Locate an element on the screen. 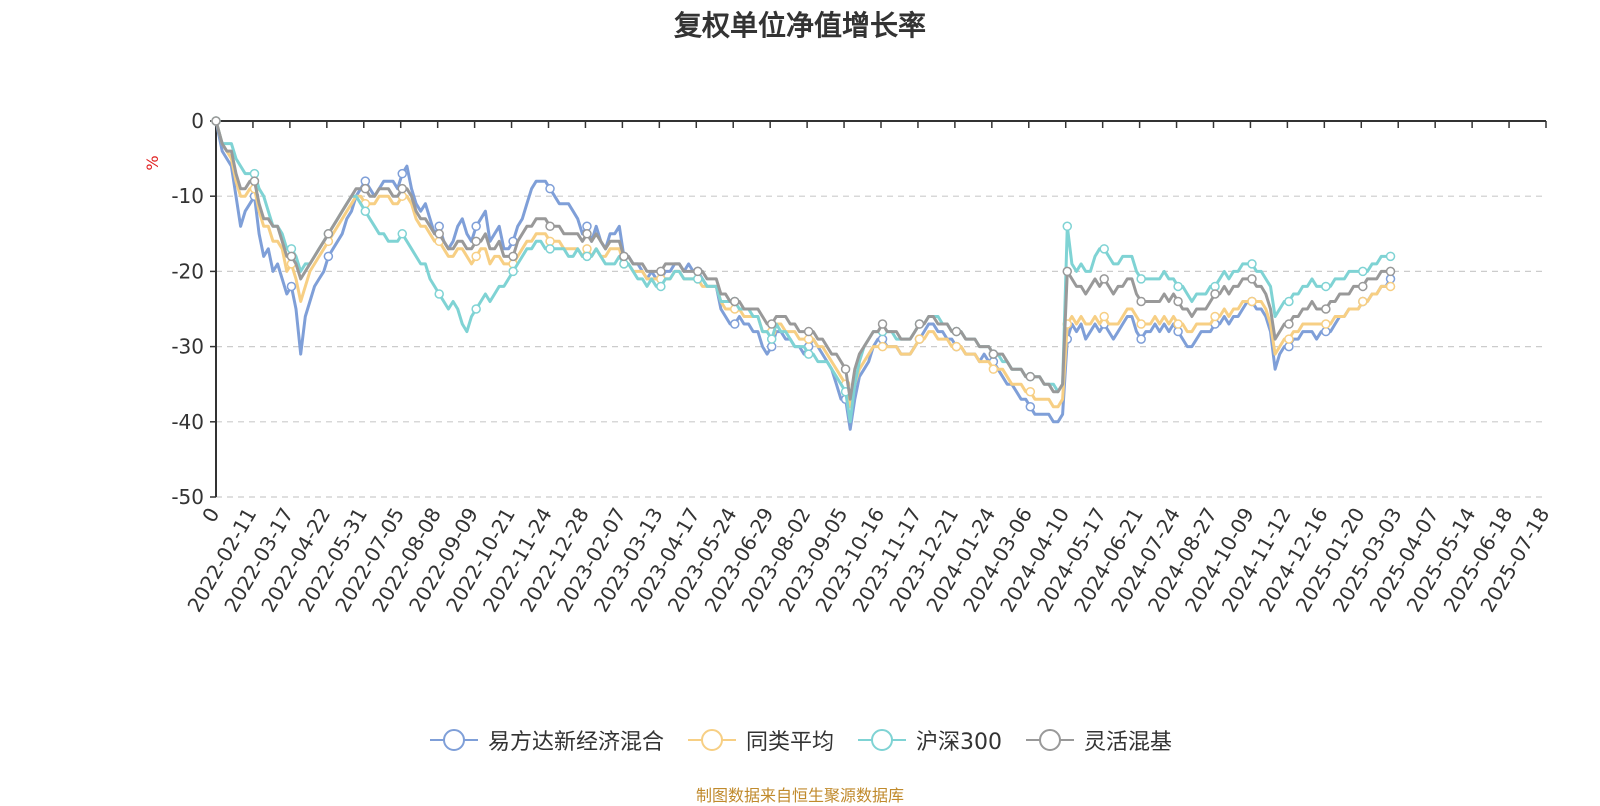  x-tick-label-0: 0 is located at coordinates (210, 515).